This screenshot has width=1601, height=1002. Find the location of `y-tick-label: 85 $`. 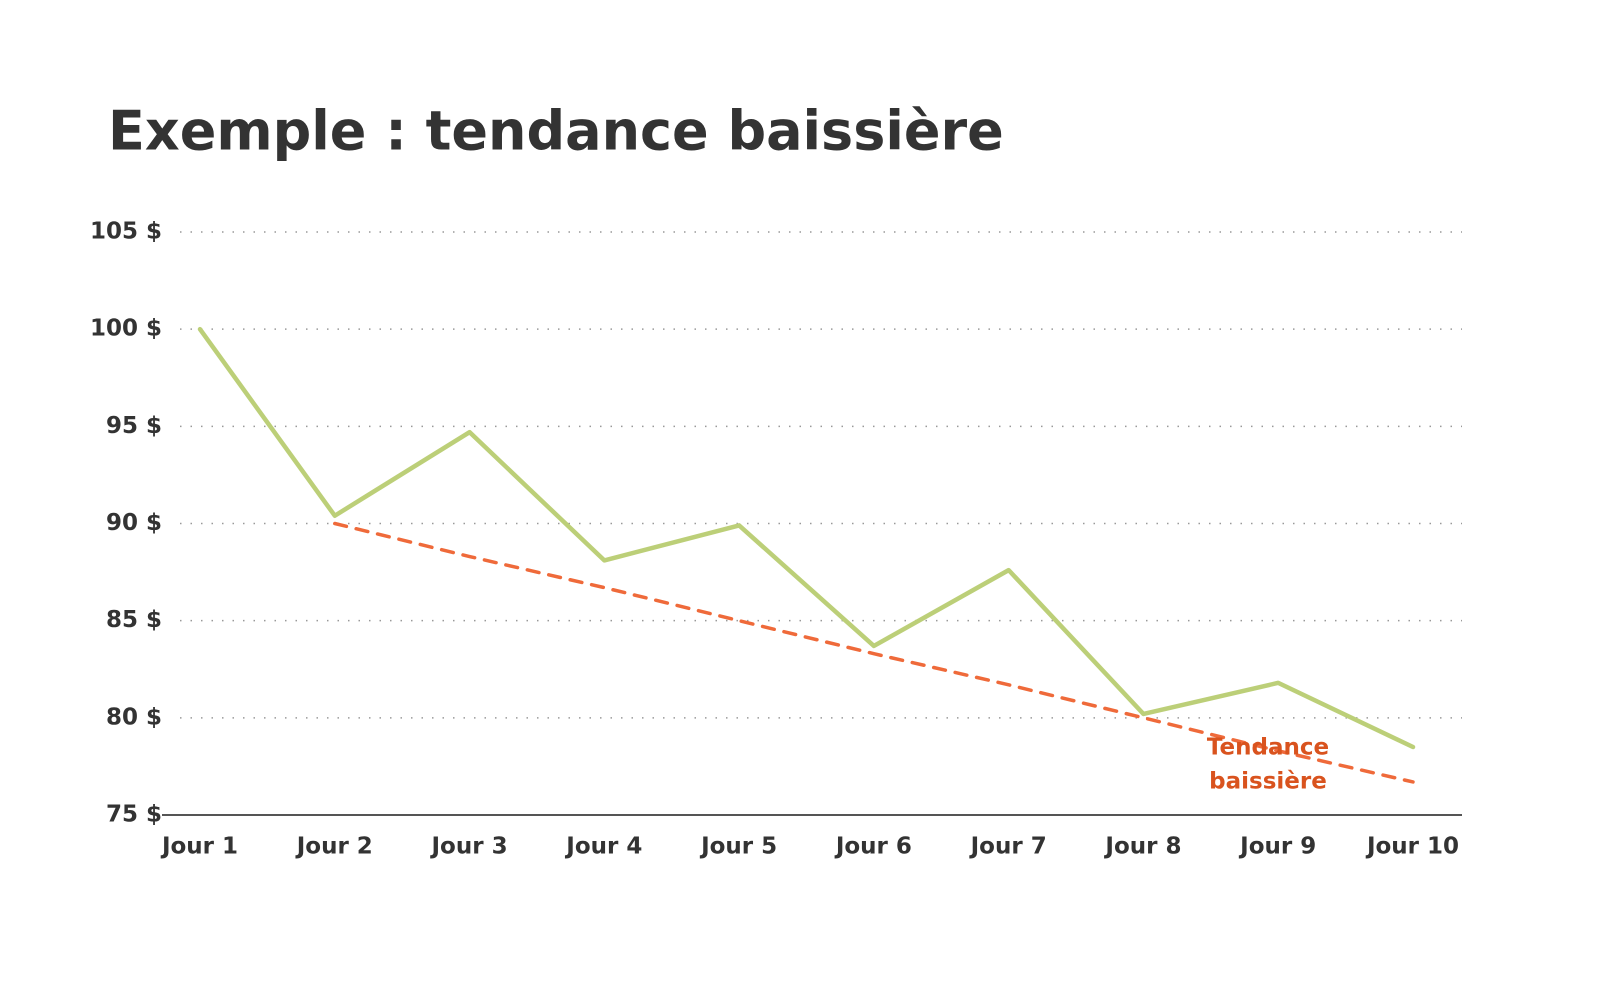

y-tick-label: 85 $ is located at coordinates (134, 620).